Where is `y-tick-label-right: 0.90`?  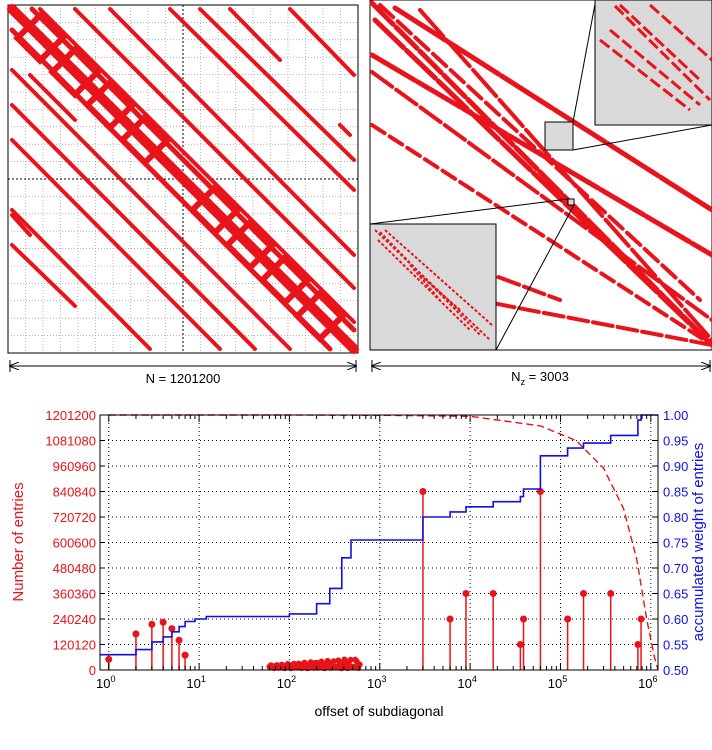 y-tick-label-right: 0.90 is located at coordinates (675, 466).